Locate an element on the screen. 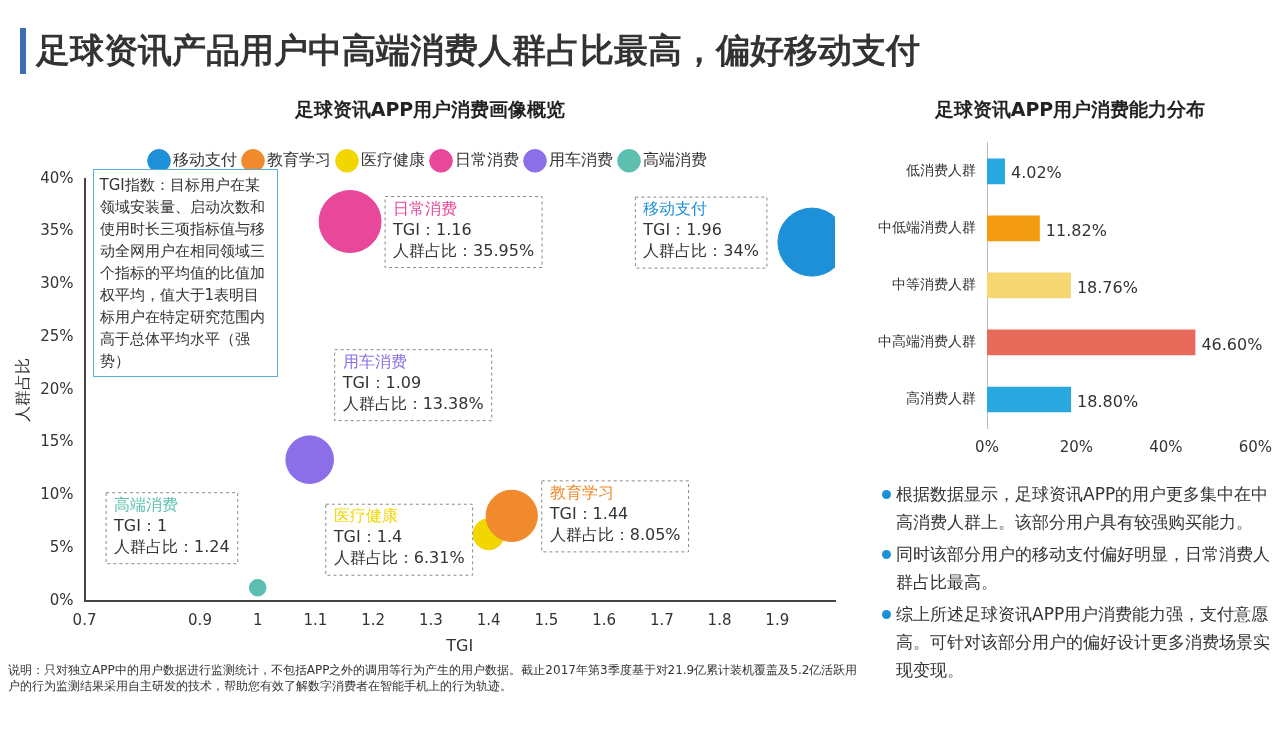 This screenshot has height=732, width=1280. y-tick-label: 25% is located at coordinates (57, 335).